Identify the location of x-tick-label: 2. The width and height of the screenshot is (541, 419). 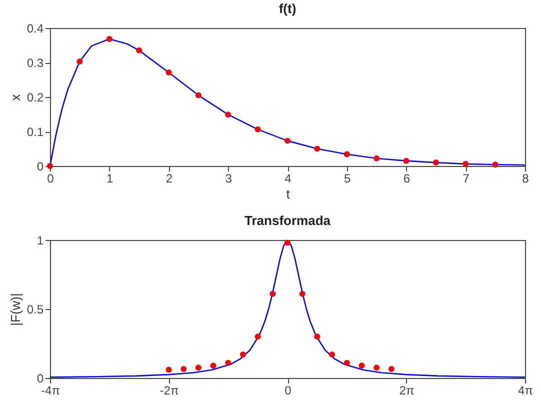
(169, 179).